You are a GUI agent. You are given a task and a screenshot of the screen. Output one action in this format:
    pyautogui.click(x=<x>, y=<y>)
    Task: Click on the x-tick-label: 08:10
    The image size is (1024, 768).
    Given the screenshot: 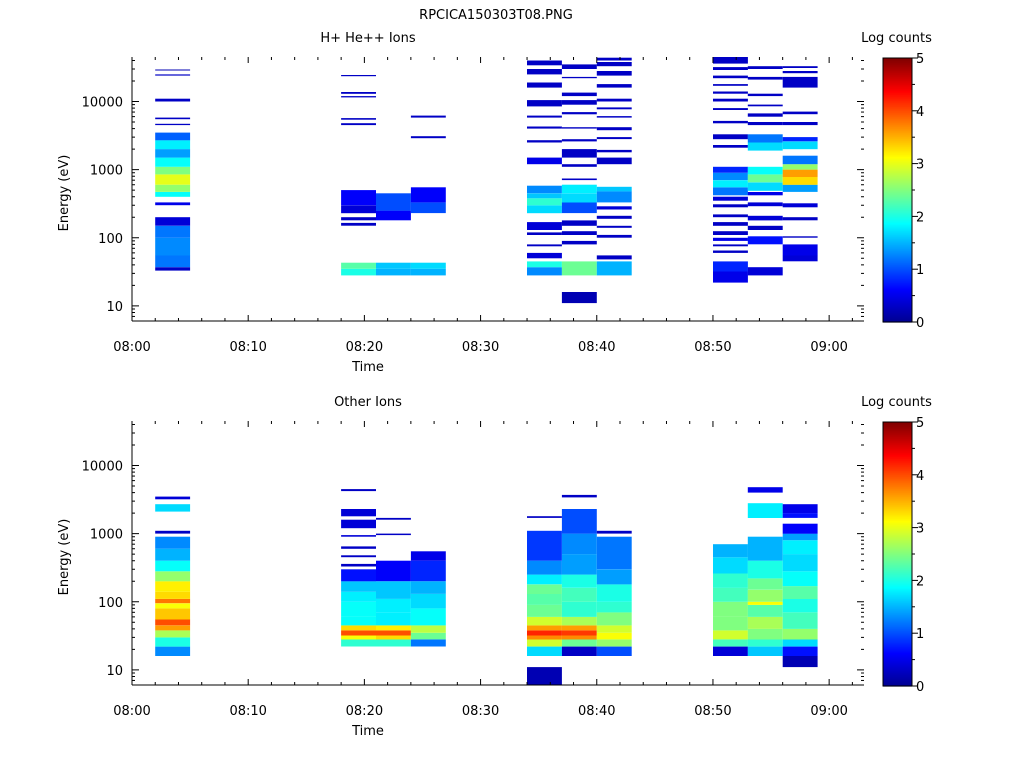 What is the action you would take?
    pyautogui.click(x=247, y=711)
    